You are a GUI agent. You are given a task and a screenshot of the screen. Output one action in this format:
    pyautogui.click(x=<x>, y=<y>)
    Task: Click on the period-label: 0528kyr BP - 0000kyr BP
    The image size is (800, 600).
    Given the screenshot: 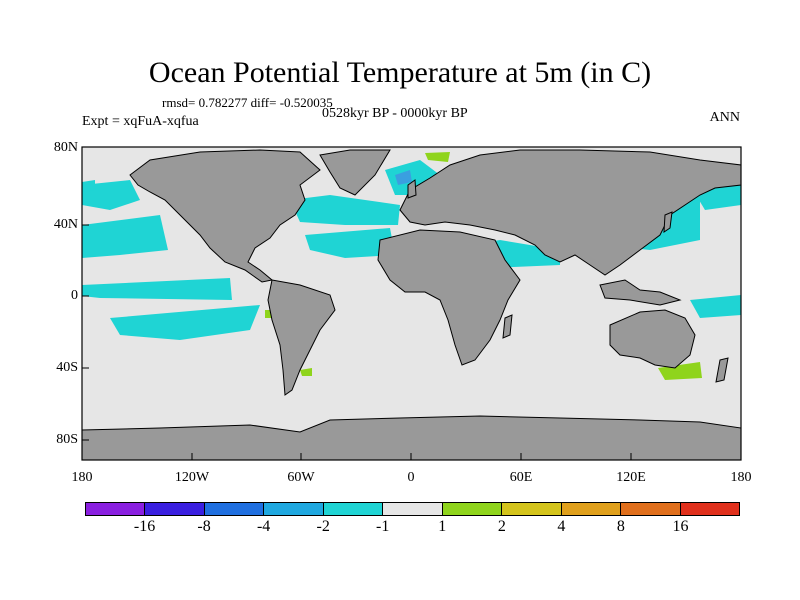 What is the action you would take?
    pyautogui.click(x=395, y=113)
    